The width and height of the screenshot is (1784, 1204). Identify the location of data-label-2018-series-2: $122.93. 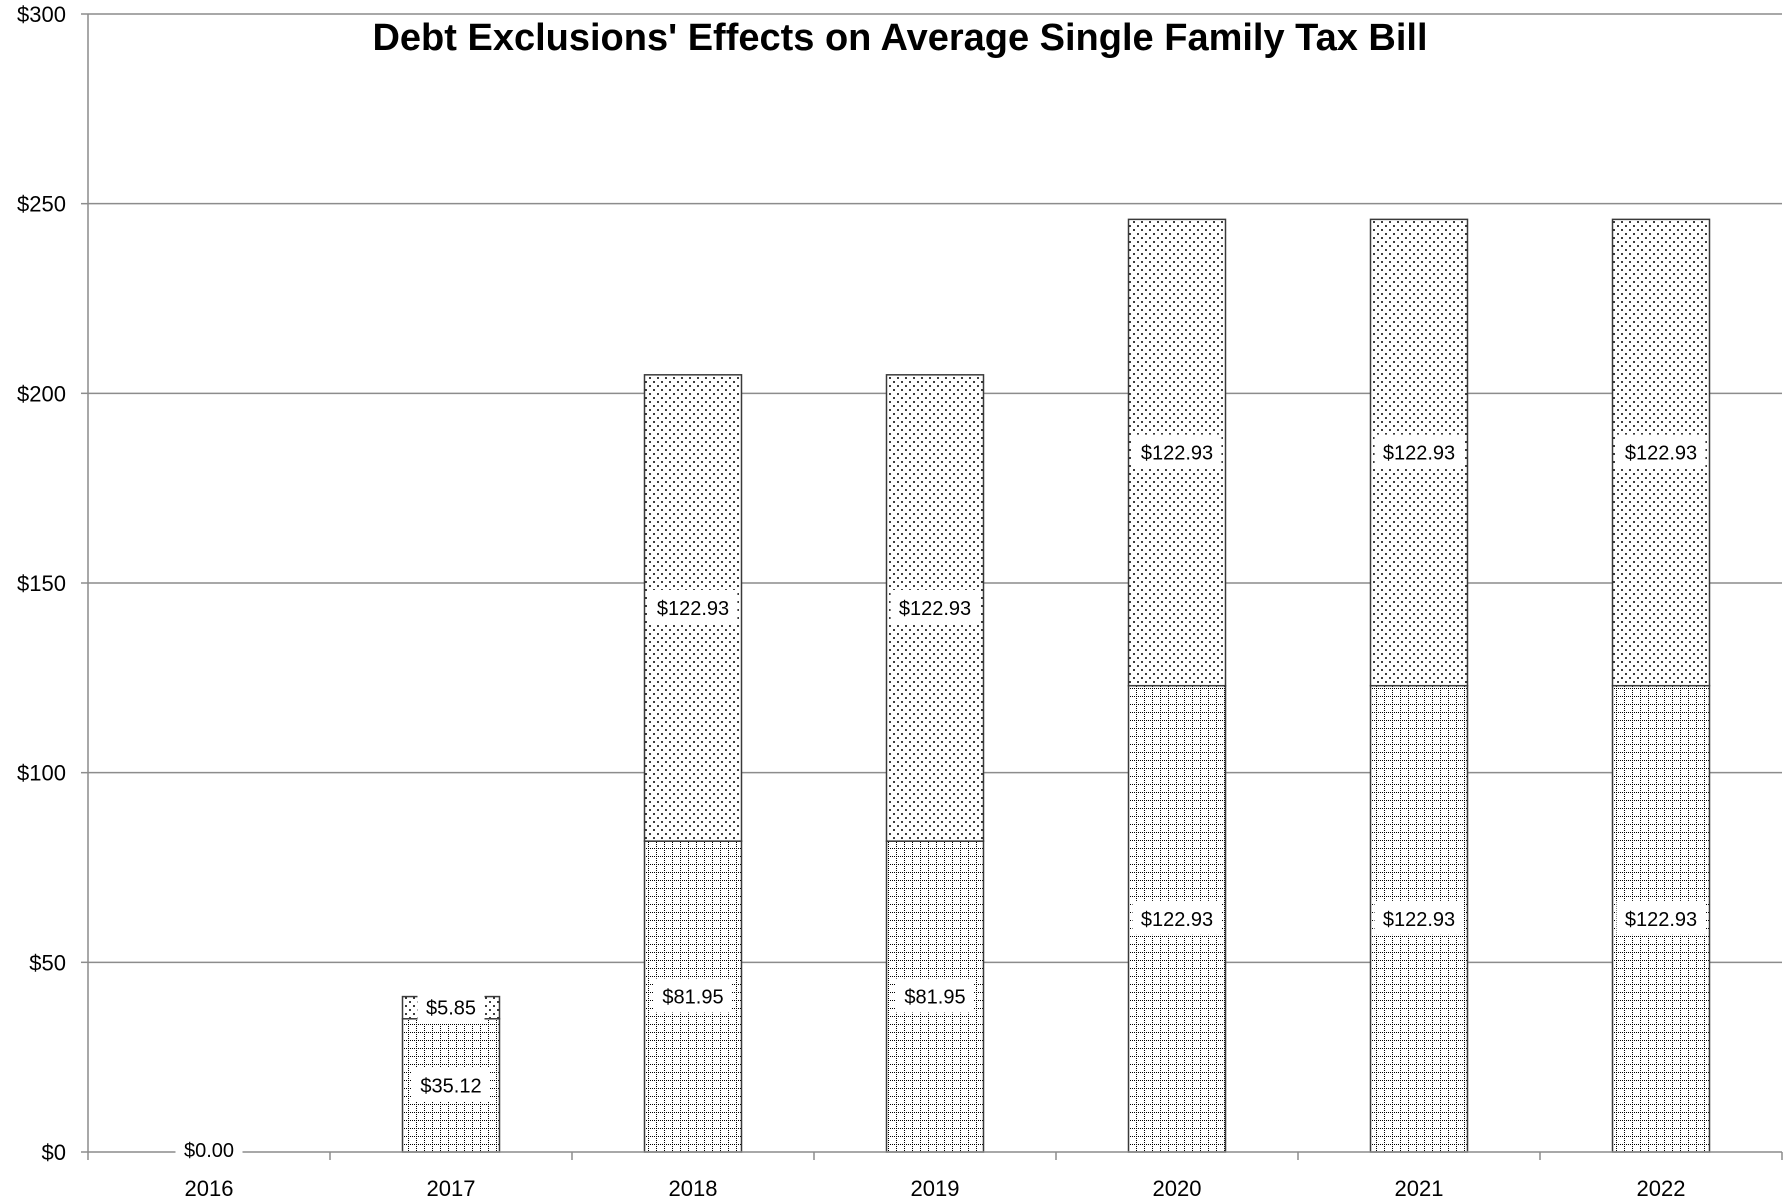
(693, 609).